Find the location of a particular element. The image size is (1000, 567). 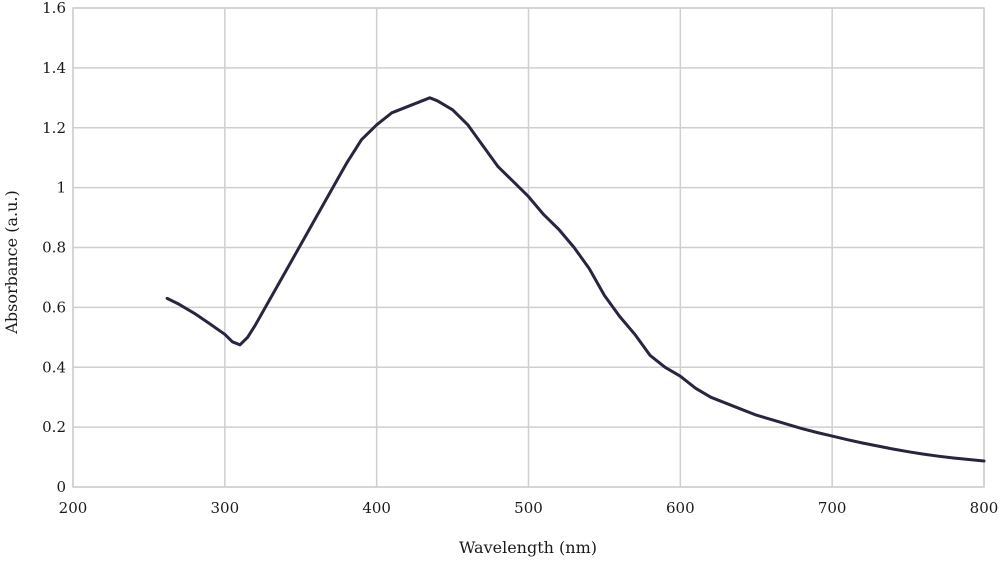

x-tick-label: 400 is located at coordinates (376, 508).